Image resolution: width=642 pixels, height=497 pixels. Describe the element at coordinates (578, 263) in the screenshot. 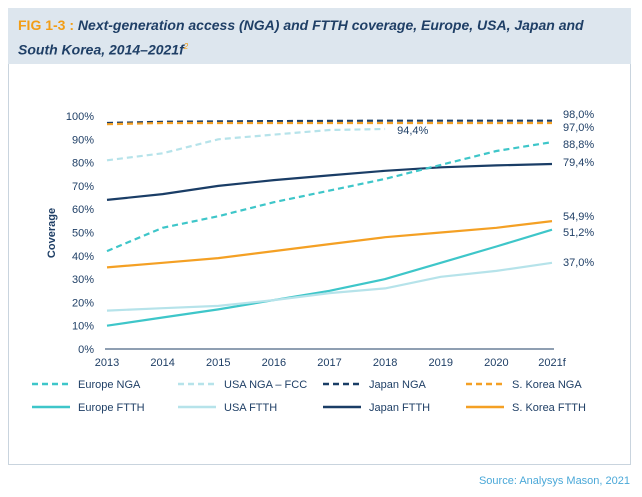

I see `series-end-label: 37,0%` at that location.